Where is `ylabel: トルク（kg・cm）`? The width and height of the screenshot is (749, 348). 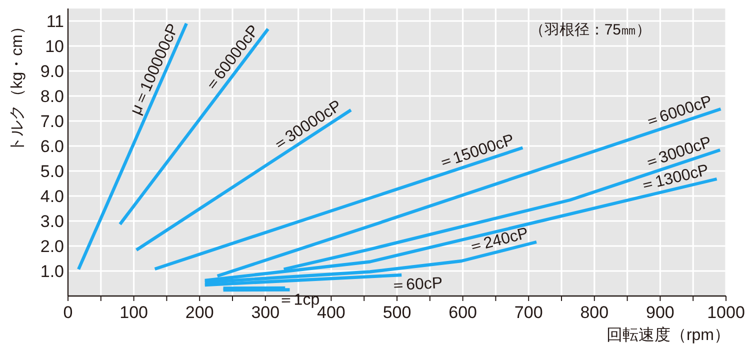
ylabel: トルク（kg・cm） is located at coordinates (17, 85).